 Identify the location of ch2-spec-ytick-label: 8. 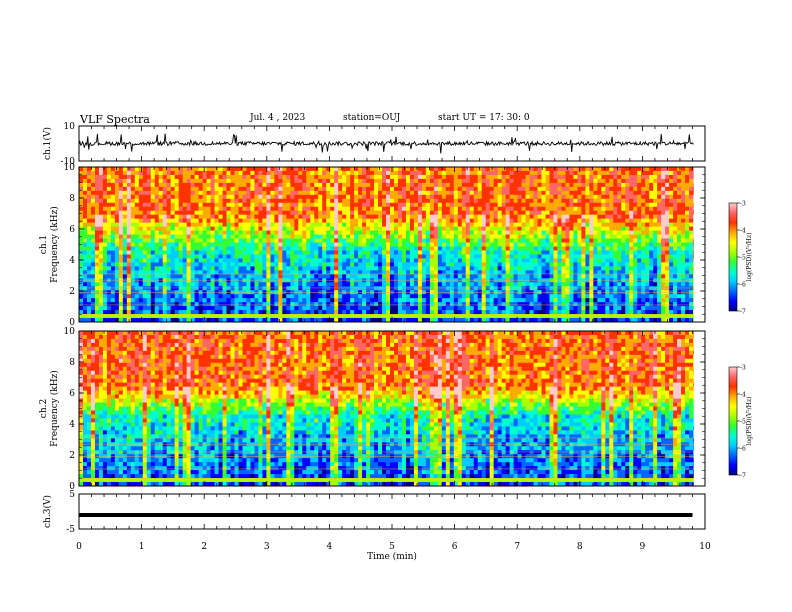
(72, 363).